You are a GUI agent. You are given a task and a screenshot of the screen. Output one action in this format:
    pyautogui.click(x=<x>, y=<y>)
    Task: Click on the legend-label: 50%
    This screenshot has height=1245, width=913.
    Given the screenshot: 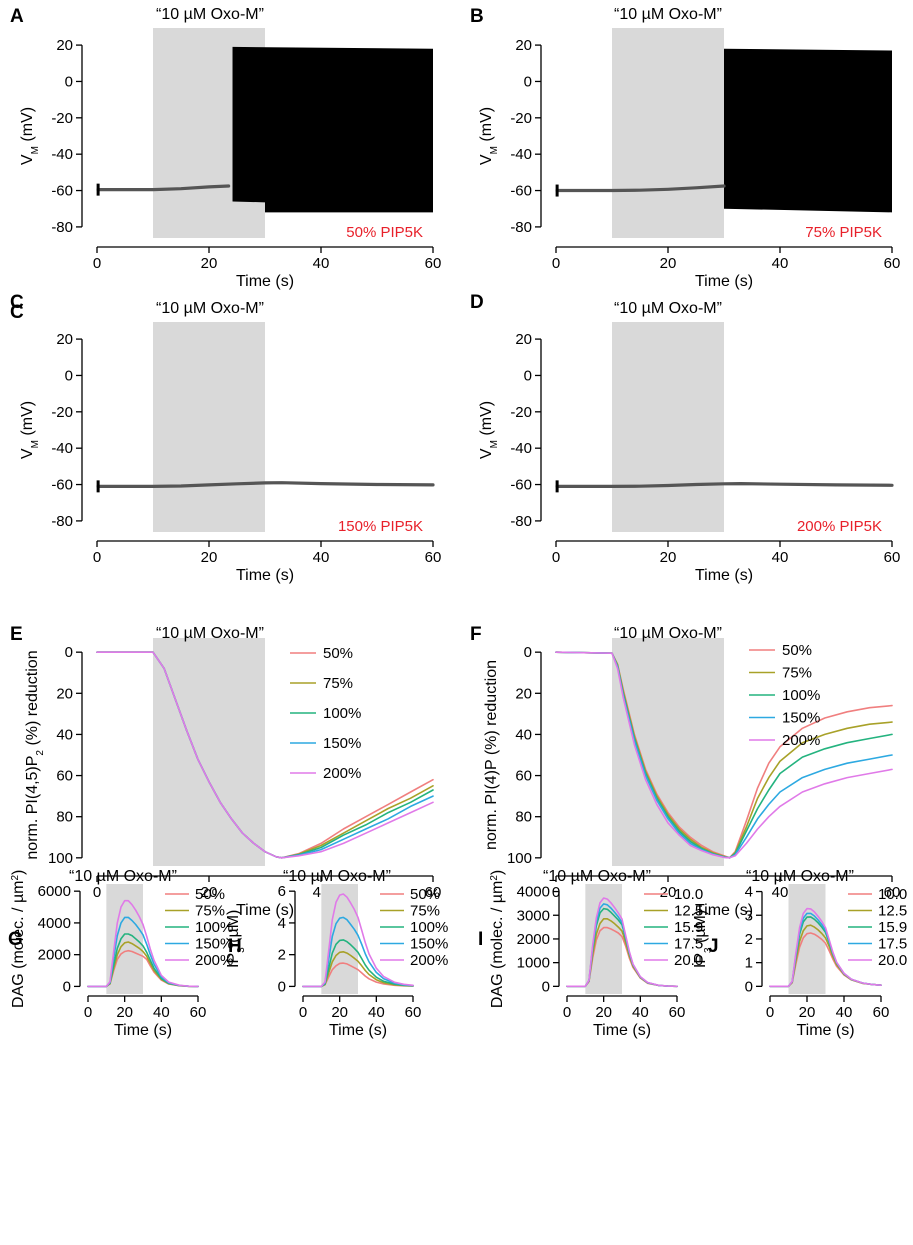 What is the action you would take?
    pyautogui.click(x=338, y=653)
    